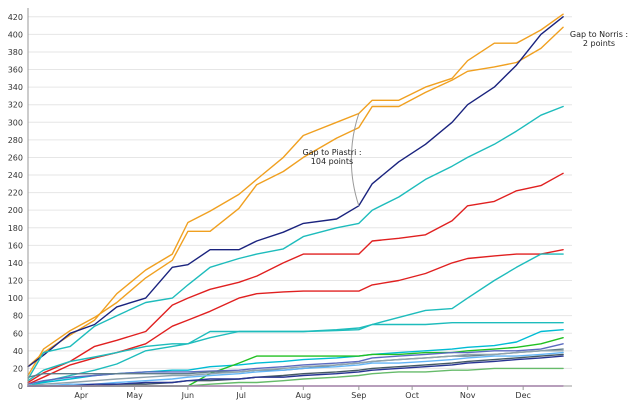 The image size is (640, 400). I want to click on x-tick-label: Jun, so click(188, 395).